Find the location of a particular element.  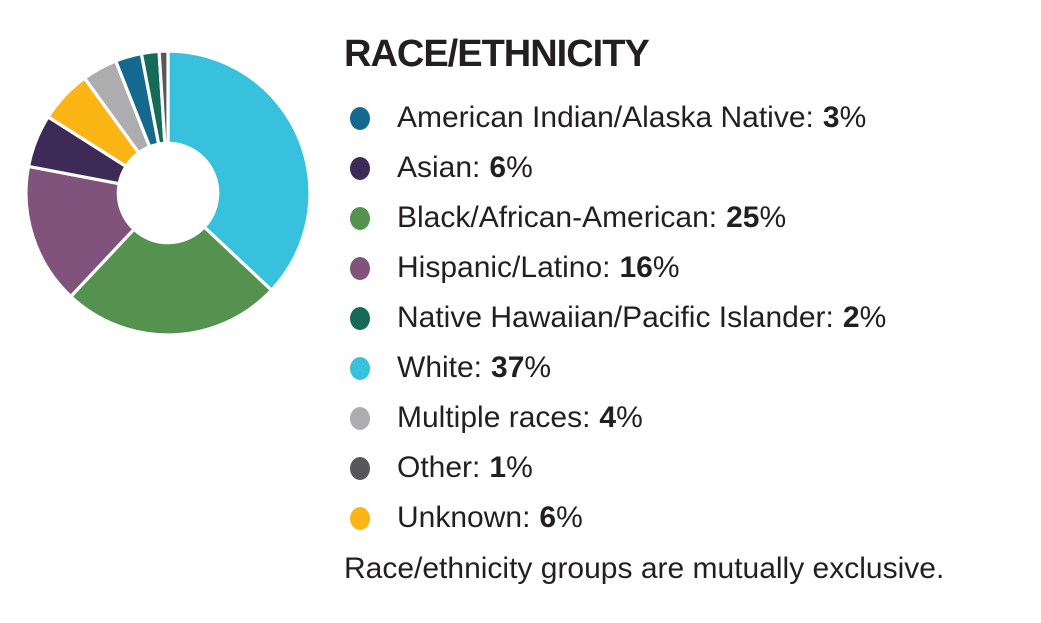

legend-label: Multiple races: is located at coordinates (494, 417).